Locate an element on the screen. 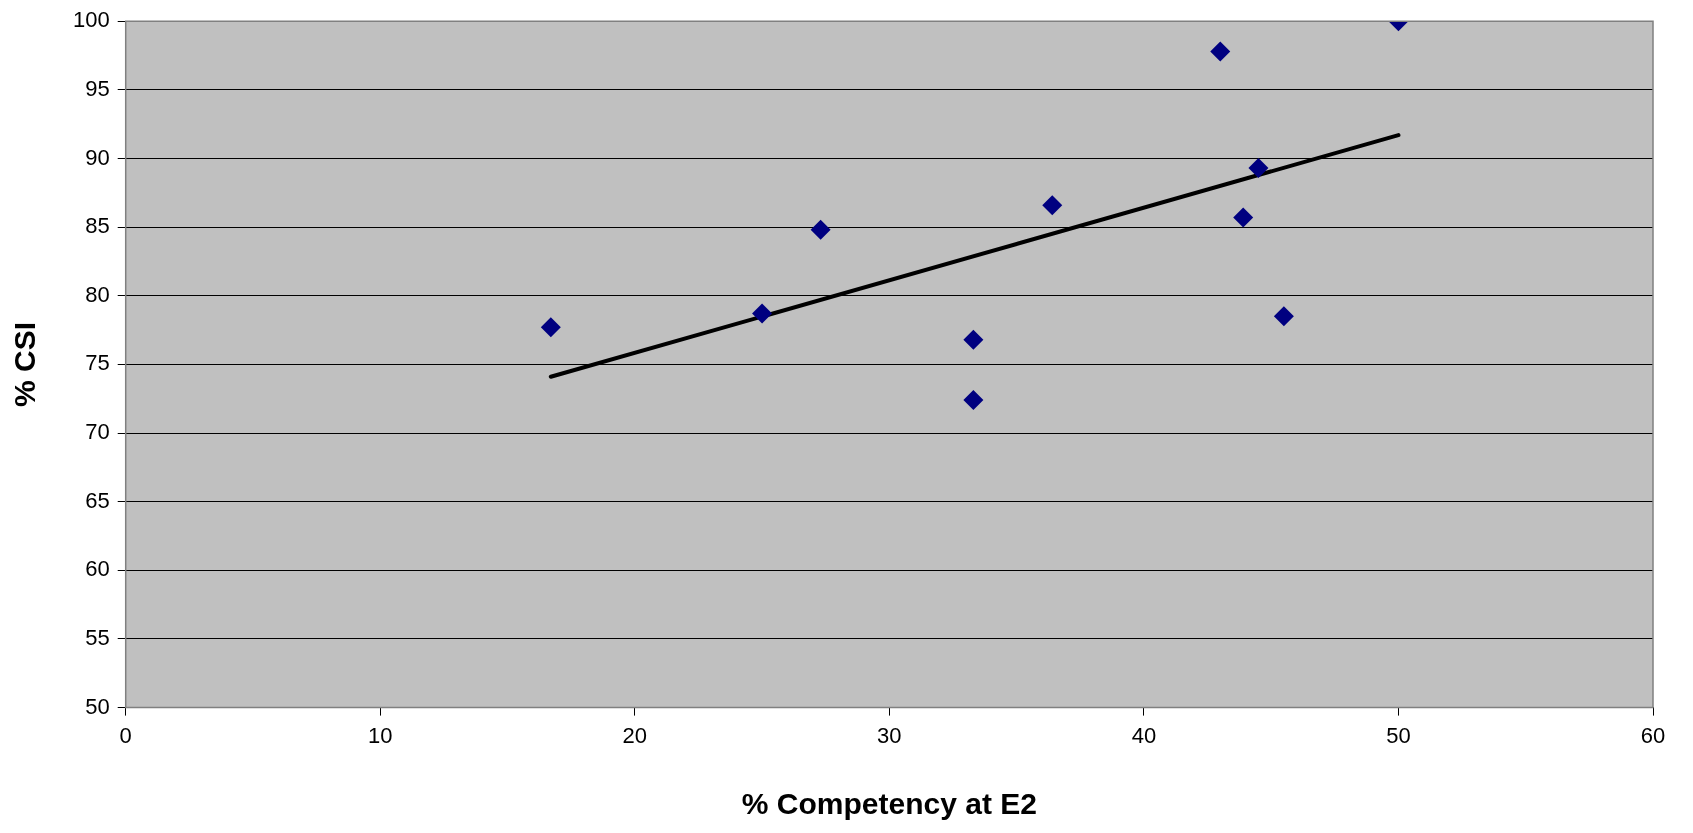 The image size is (1693, 833). y-tick-label: 70 is located at coordinates (97, 432).